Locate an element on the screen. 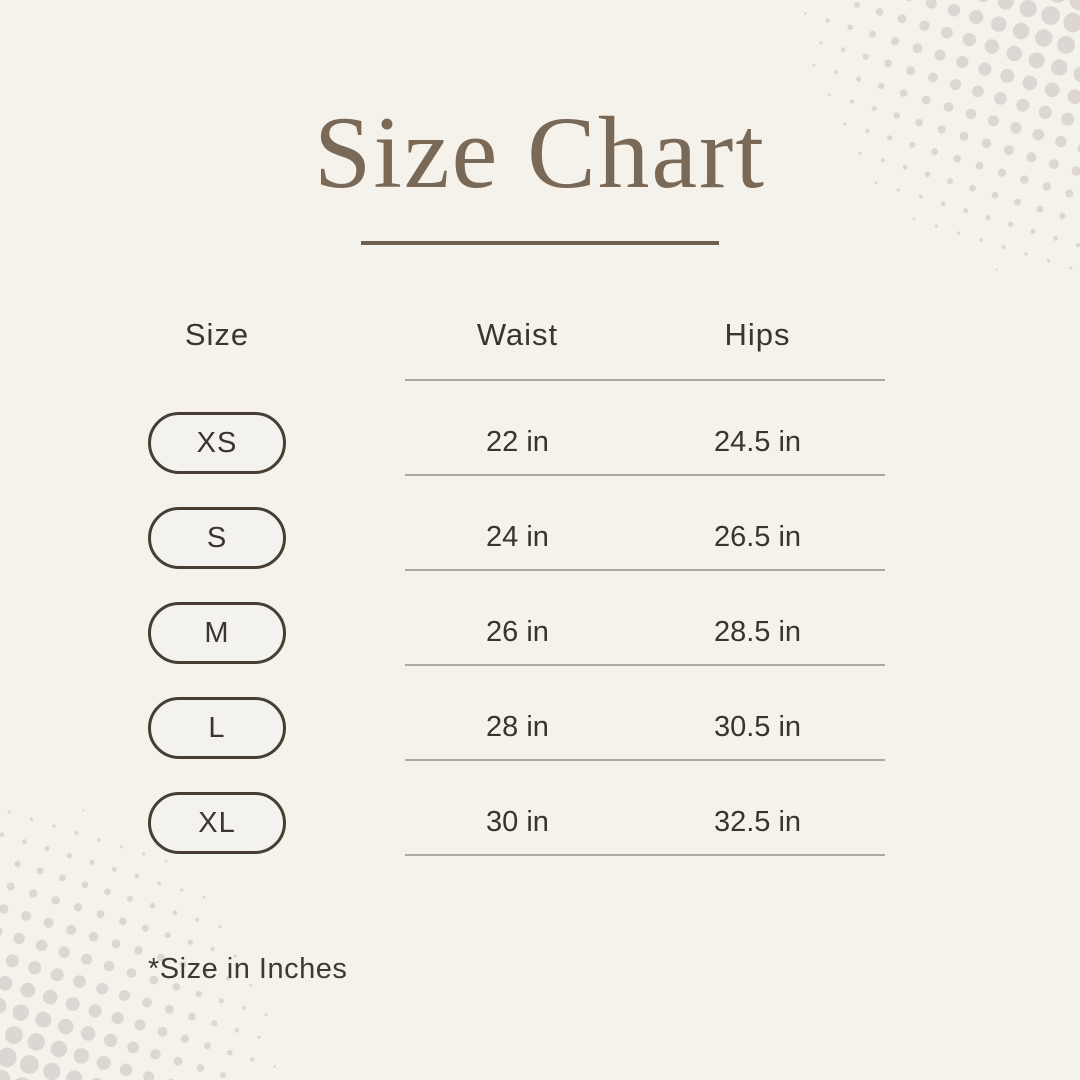 The width and height of the screenshot is (1080, 1080). size-pill-label: M is located at coordinates (217, 632).